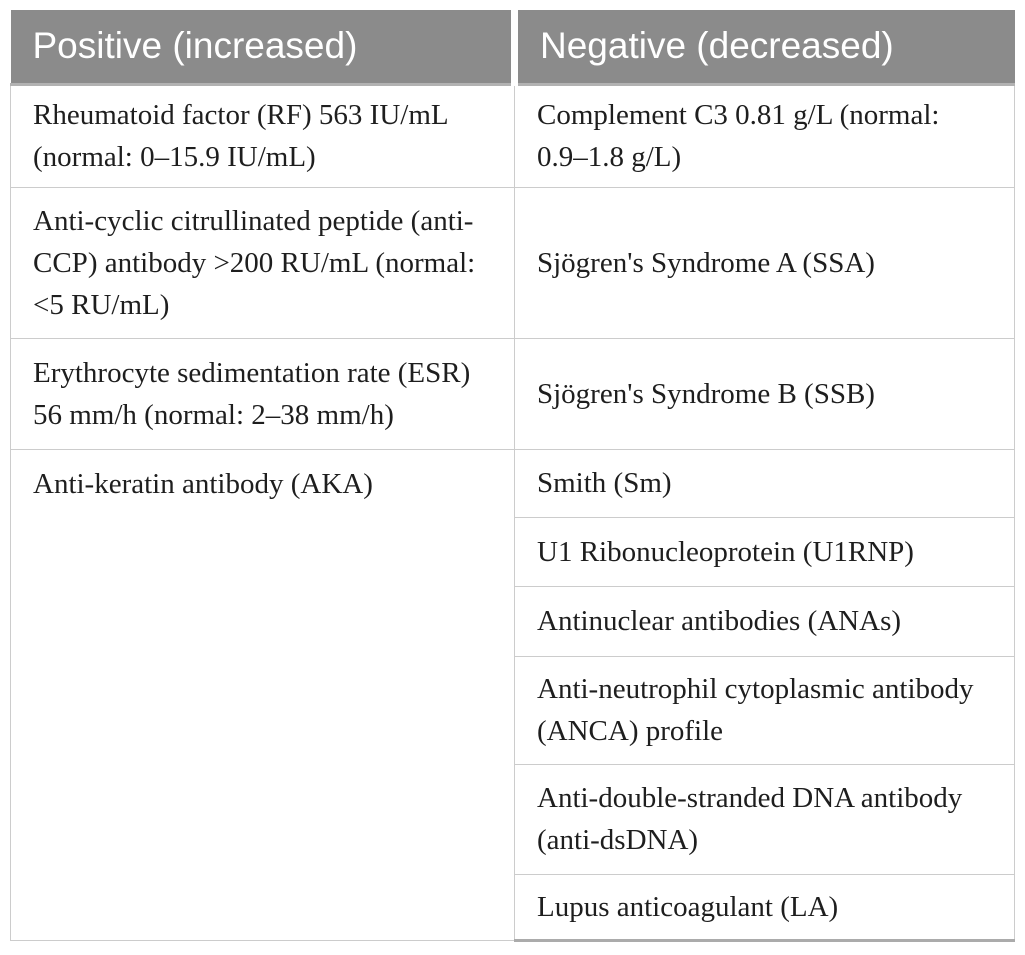 This screenshot has height=955, width=1025. What do you see at coordinates (764, 907) in the screenshot?
I see `cell-lupus-anticoagulant: Lupus anticoagulant (LA)` at bounding box center [764, 907].